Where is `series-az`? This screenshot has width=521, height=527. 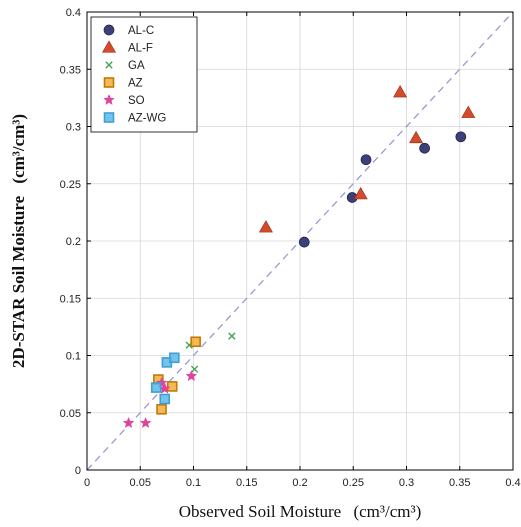 series-az is located at coordinates (177, 375).